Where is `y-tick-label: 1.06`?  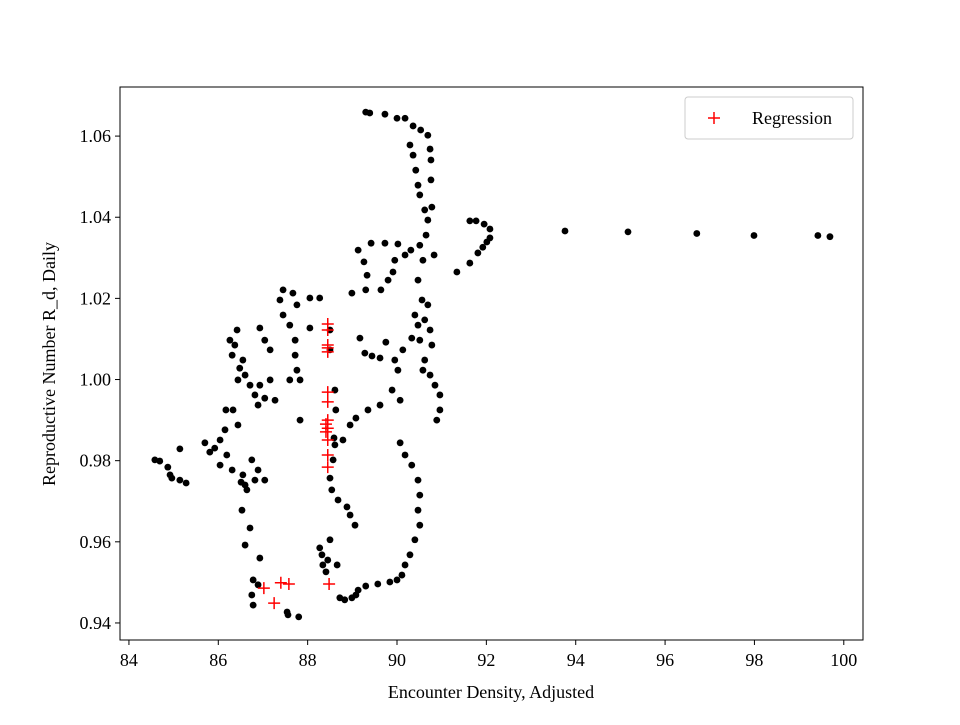 y-tick-label: 1.06 is located at coordinates (96, 136).